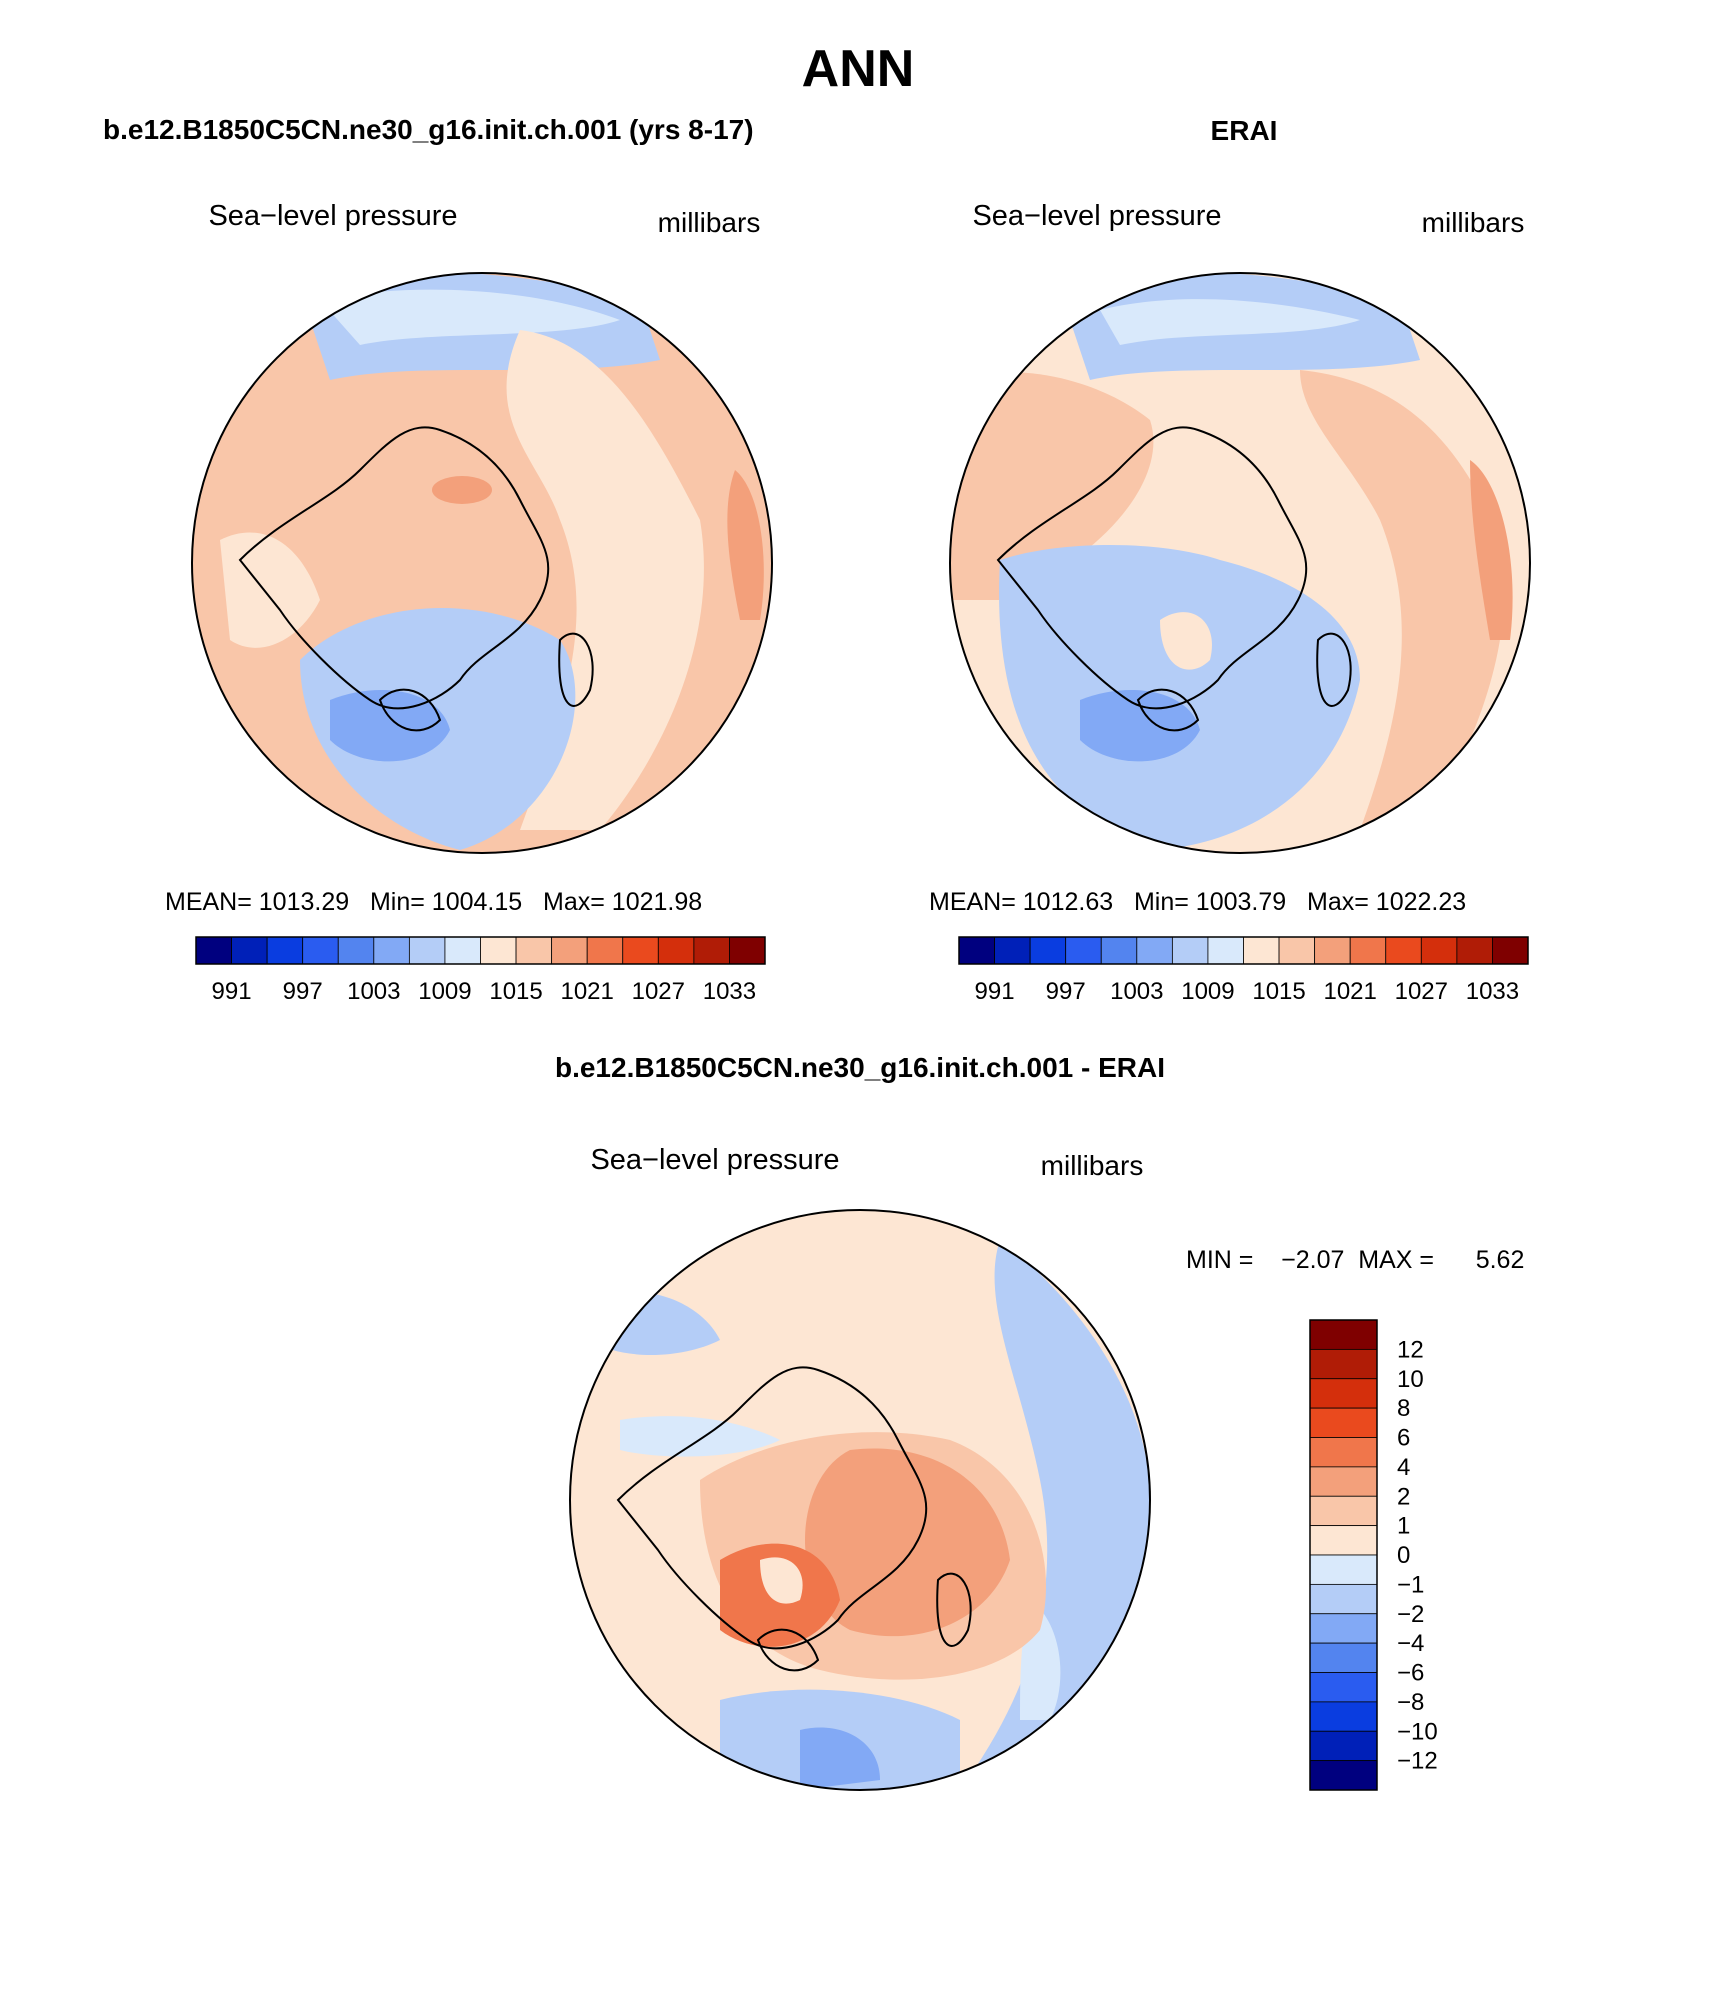  I want to click on panel-diff-colorbar-boxes, so click(1343, 1555).